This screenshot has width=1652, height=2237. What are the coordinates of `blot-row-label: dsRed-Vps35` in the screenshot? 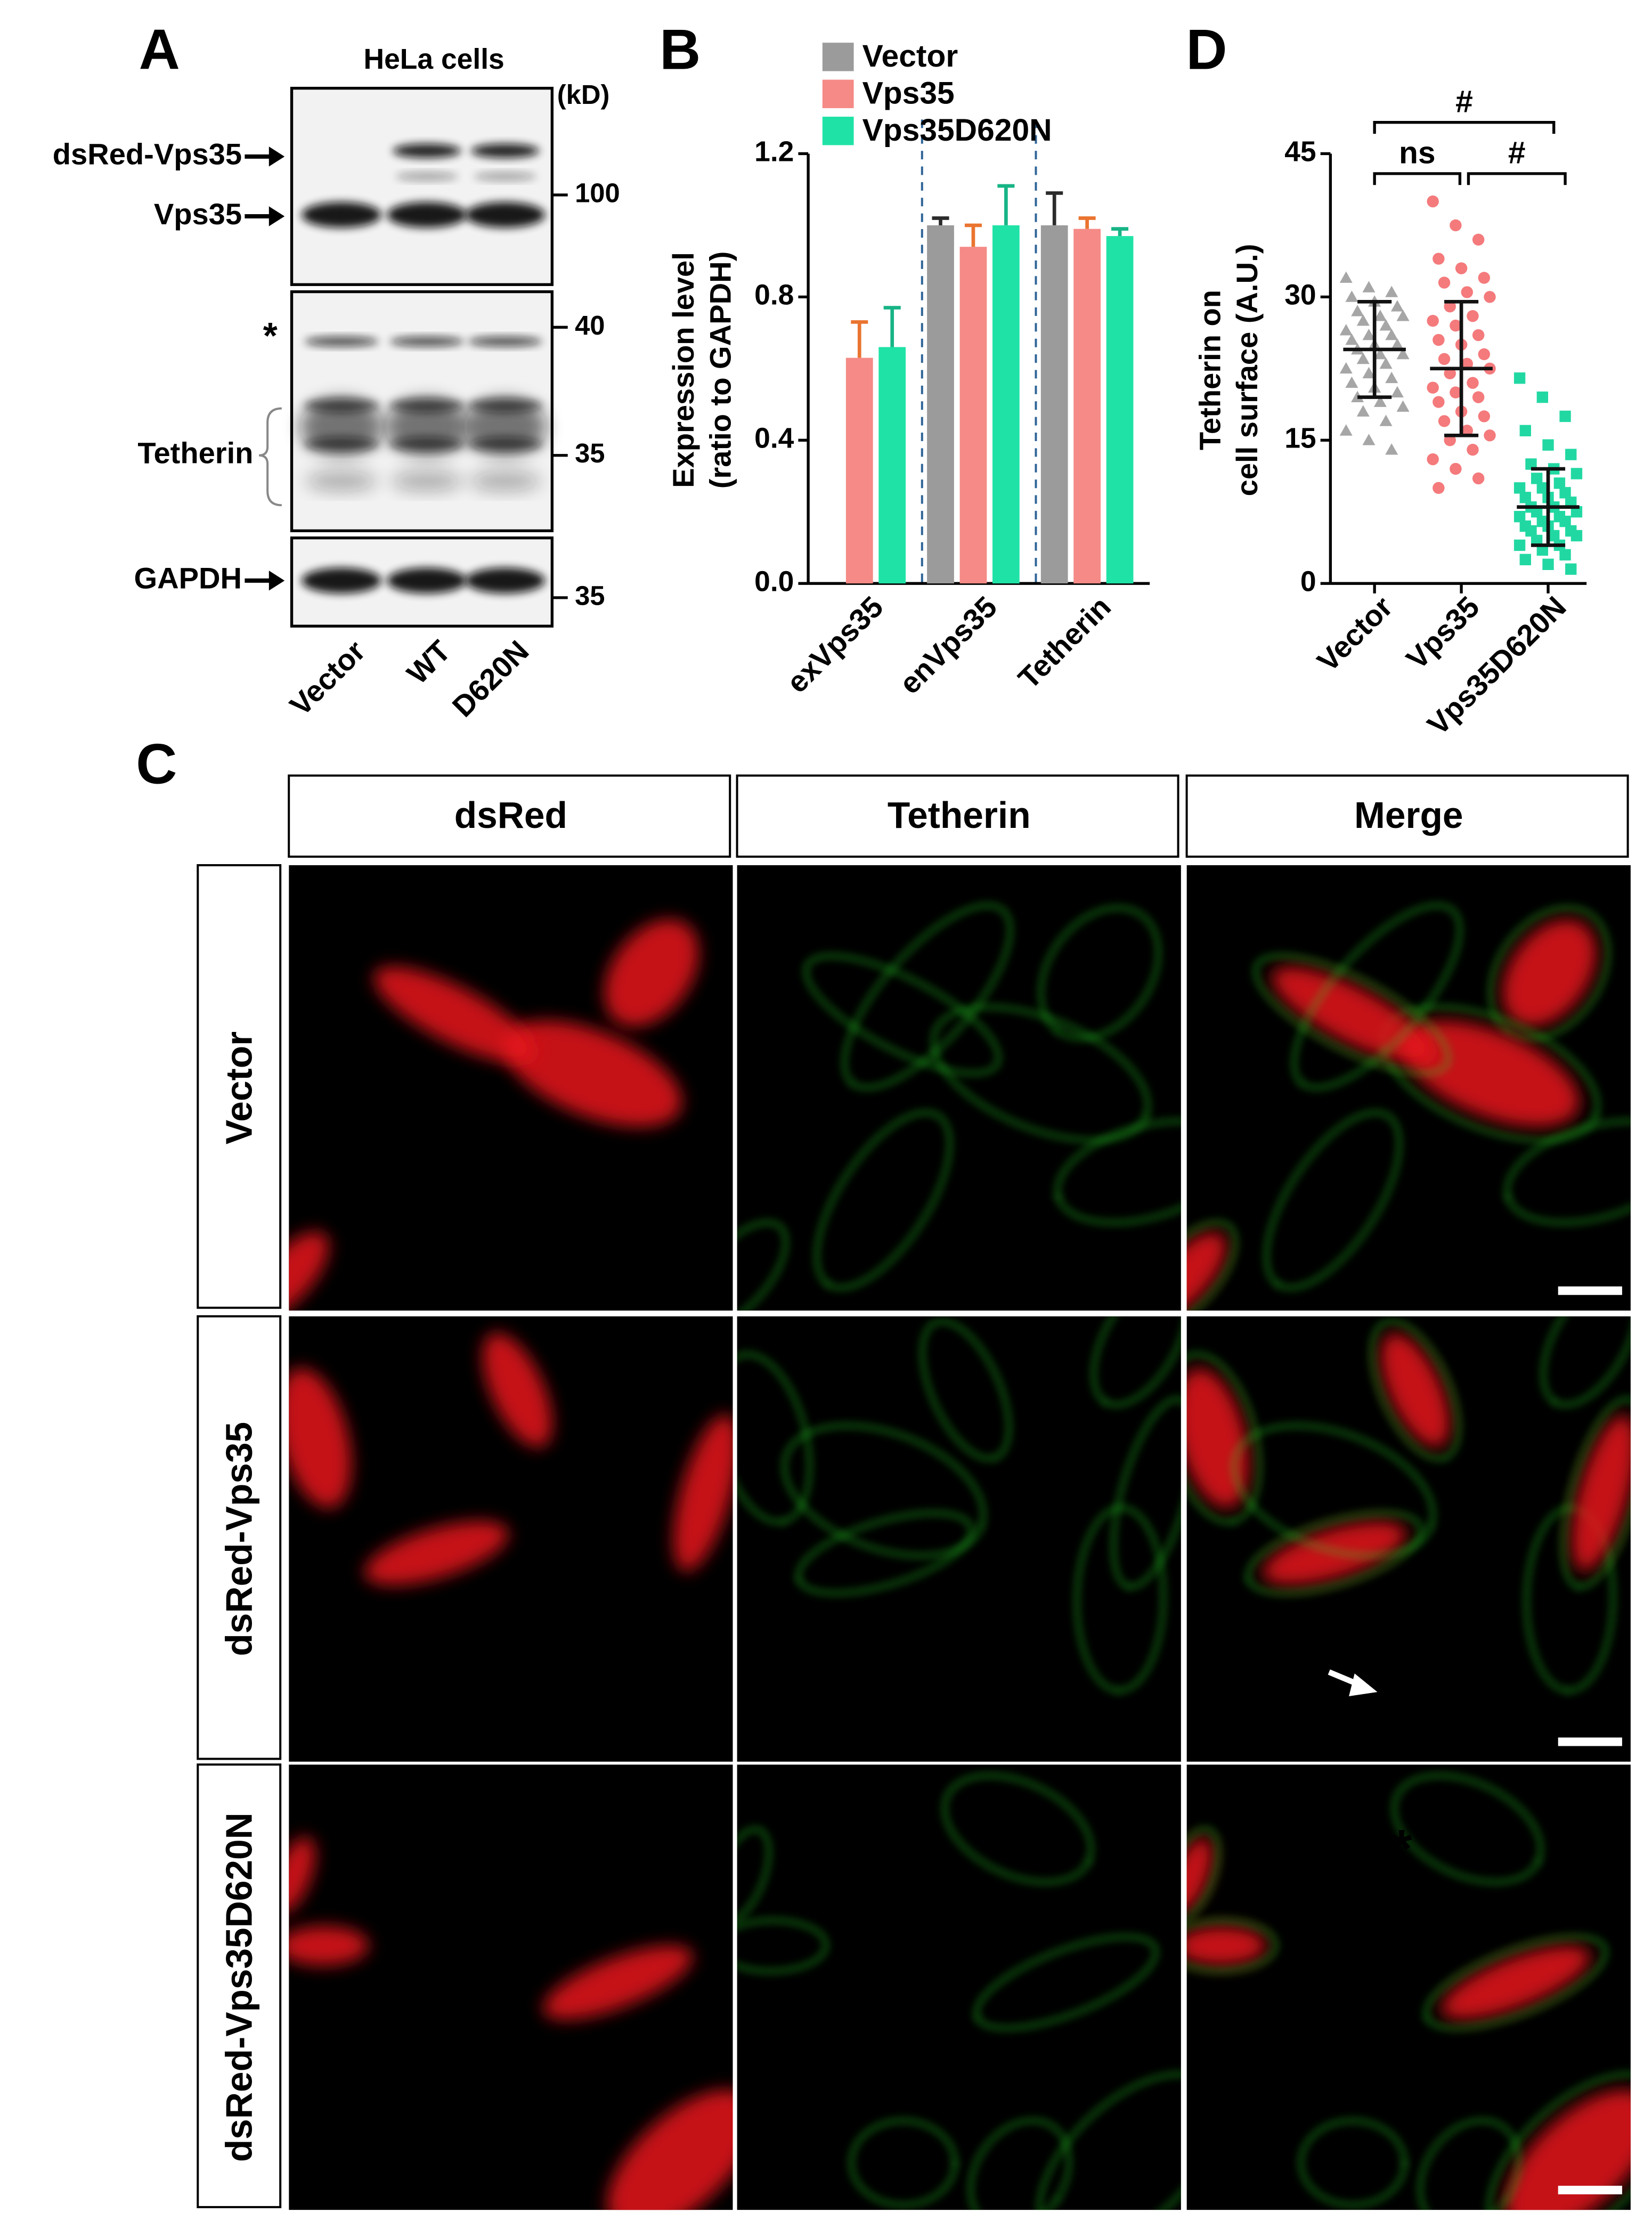 It's located at (147, 154).